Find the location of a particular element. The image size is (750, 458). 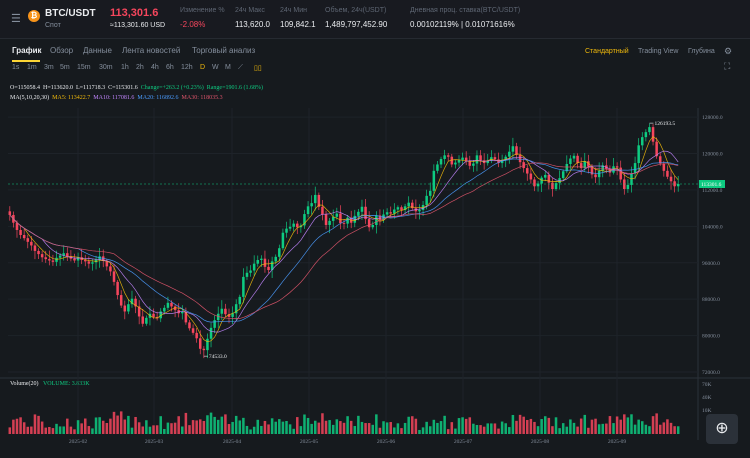

interval-12h: 12h is located at coordinates (187, 67).